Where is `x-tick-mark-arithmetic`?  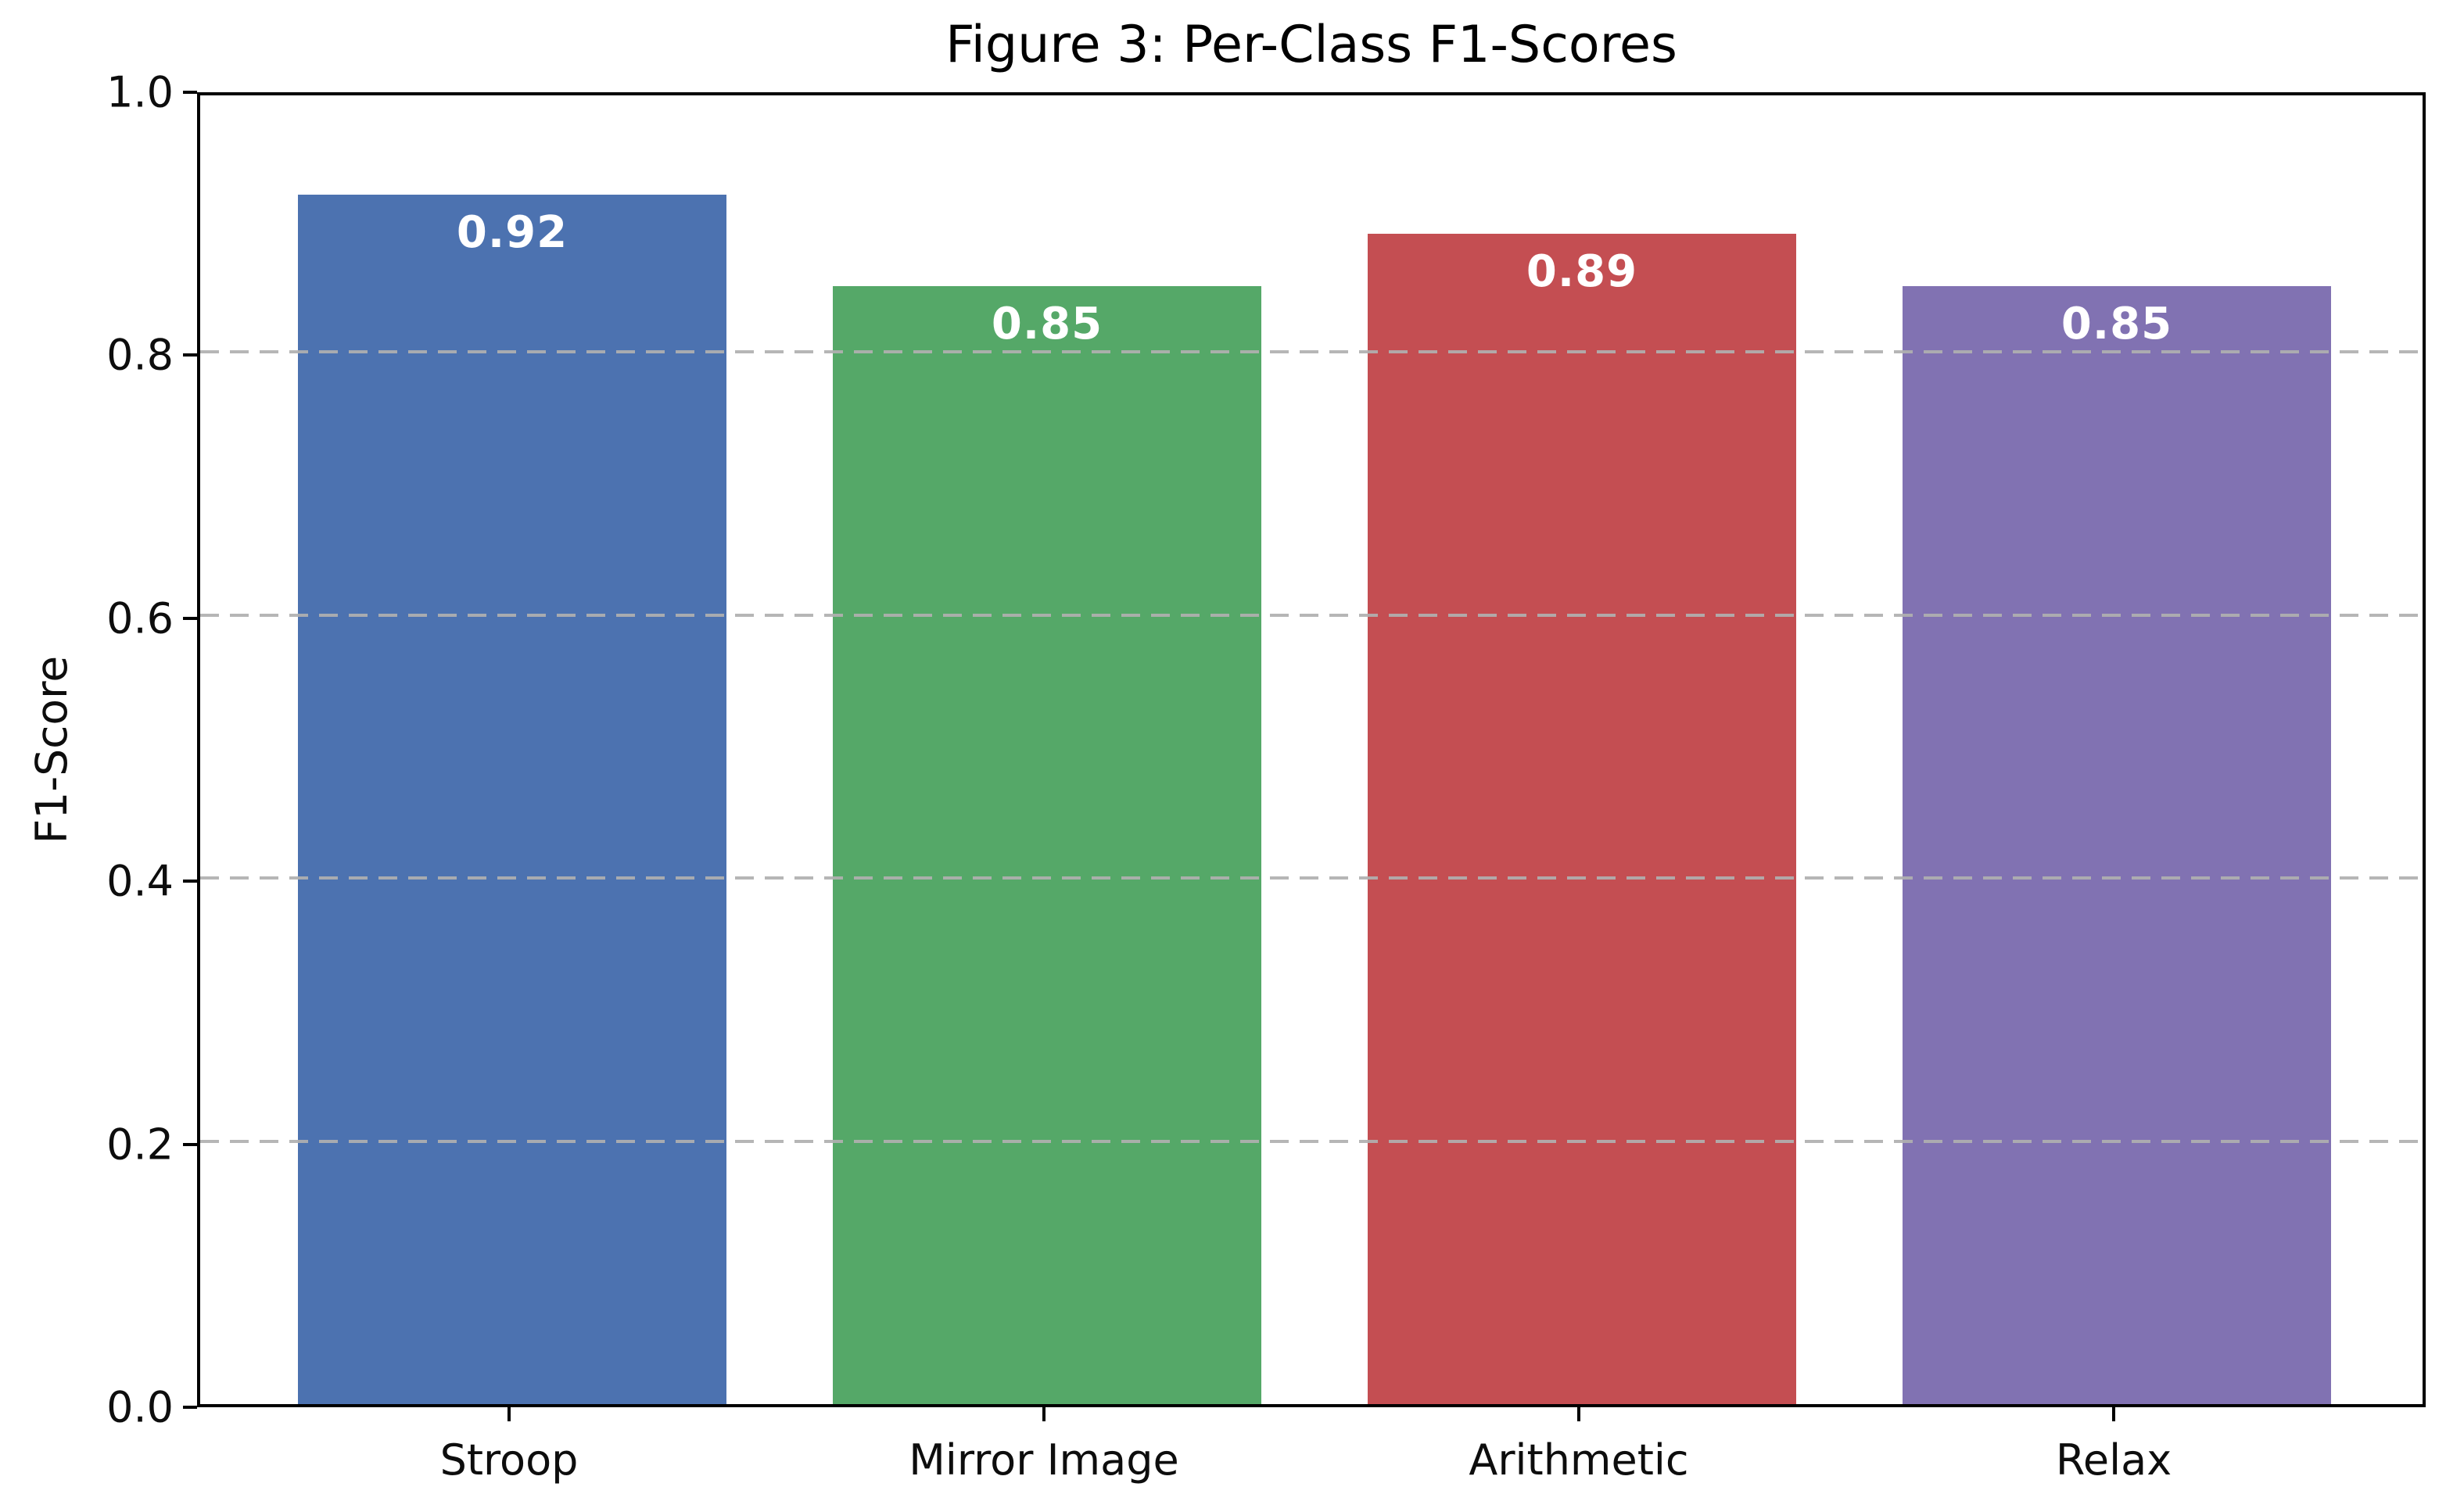 x-tick-mark-arithmetic is located at coordinates (1579, 1414).